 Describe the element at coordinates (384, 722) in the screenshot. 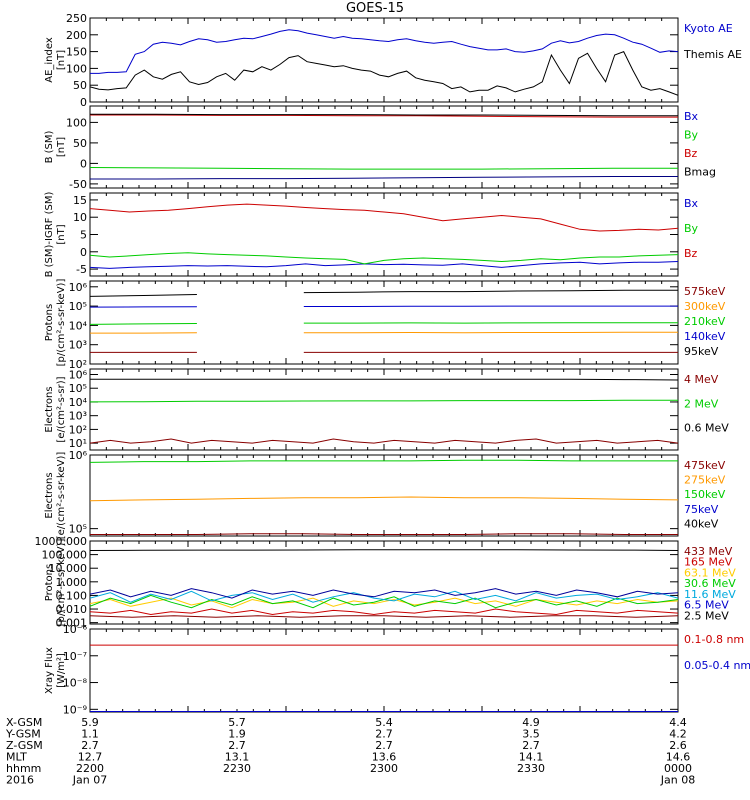

I see `x-column-value: 5.4` at that location.